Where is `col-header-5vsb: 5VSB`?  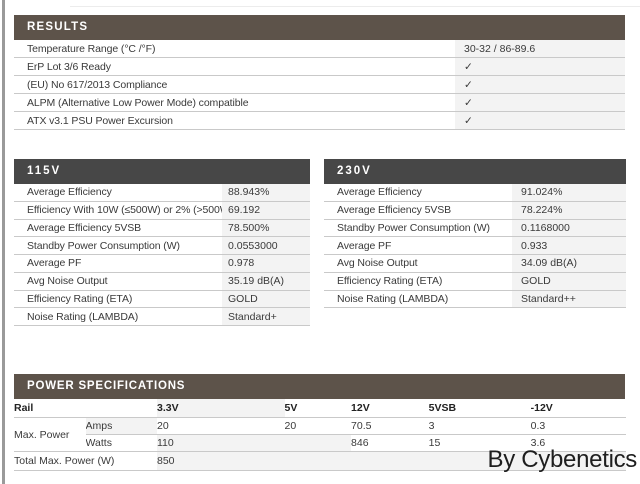 col-header-5vsb: 5VSB is located at coordinates (479, 408).